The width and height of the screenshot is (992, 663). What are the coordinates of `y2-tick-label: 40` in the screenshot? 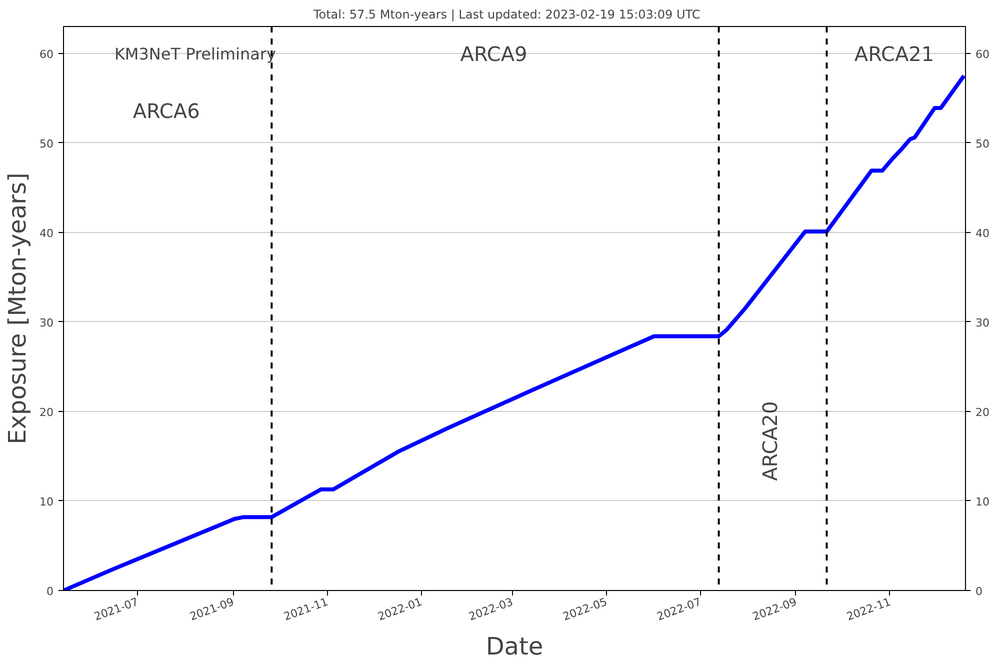 It's located at (983, 233).